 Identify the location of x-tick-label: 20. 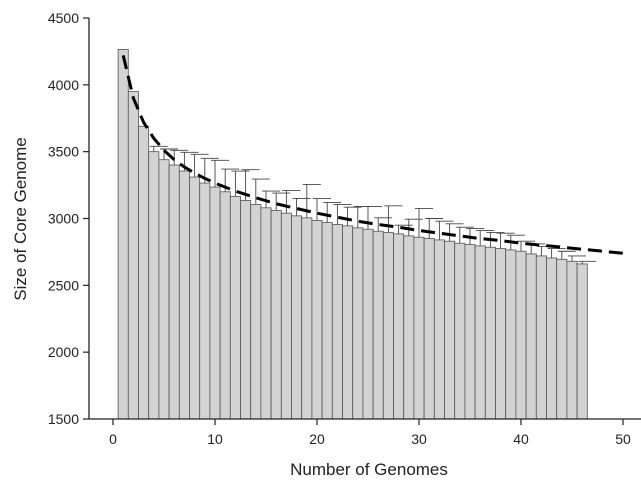
(317, 439).